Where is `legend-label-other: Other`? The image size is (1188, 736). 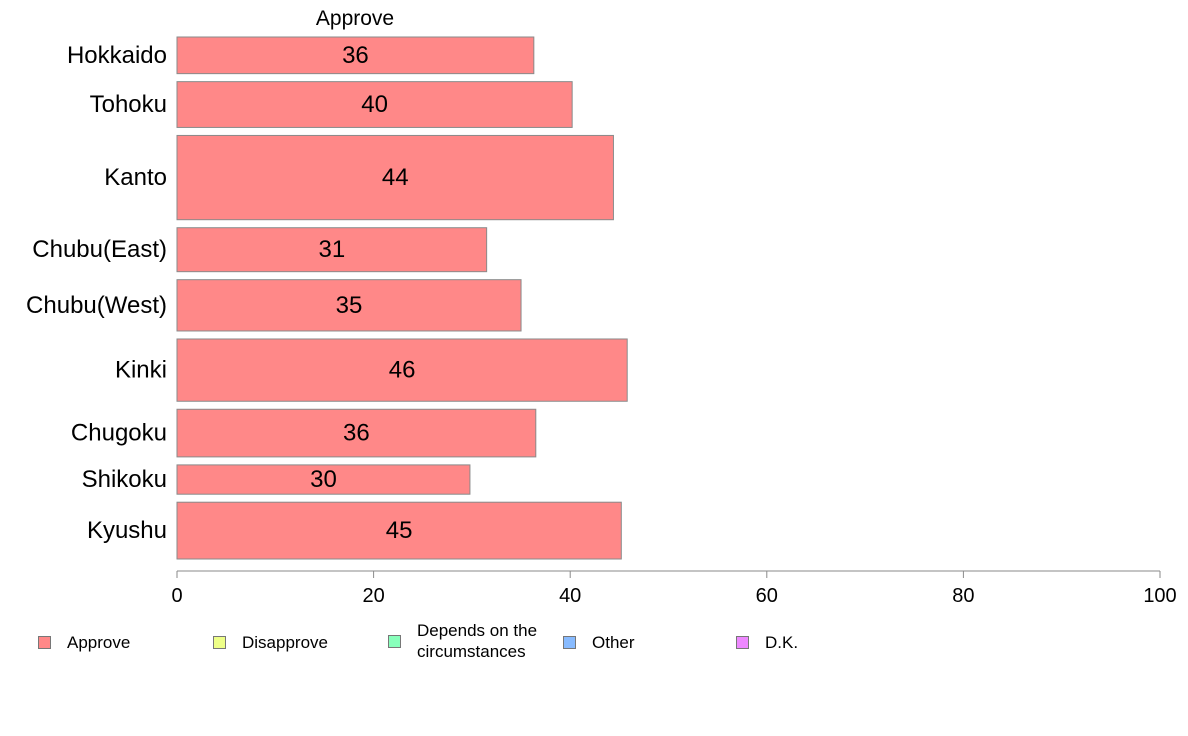 legend-label-other: Other is located at coordinates (613, 642).